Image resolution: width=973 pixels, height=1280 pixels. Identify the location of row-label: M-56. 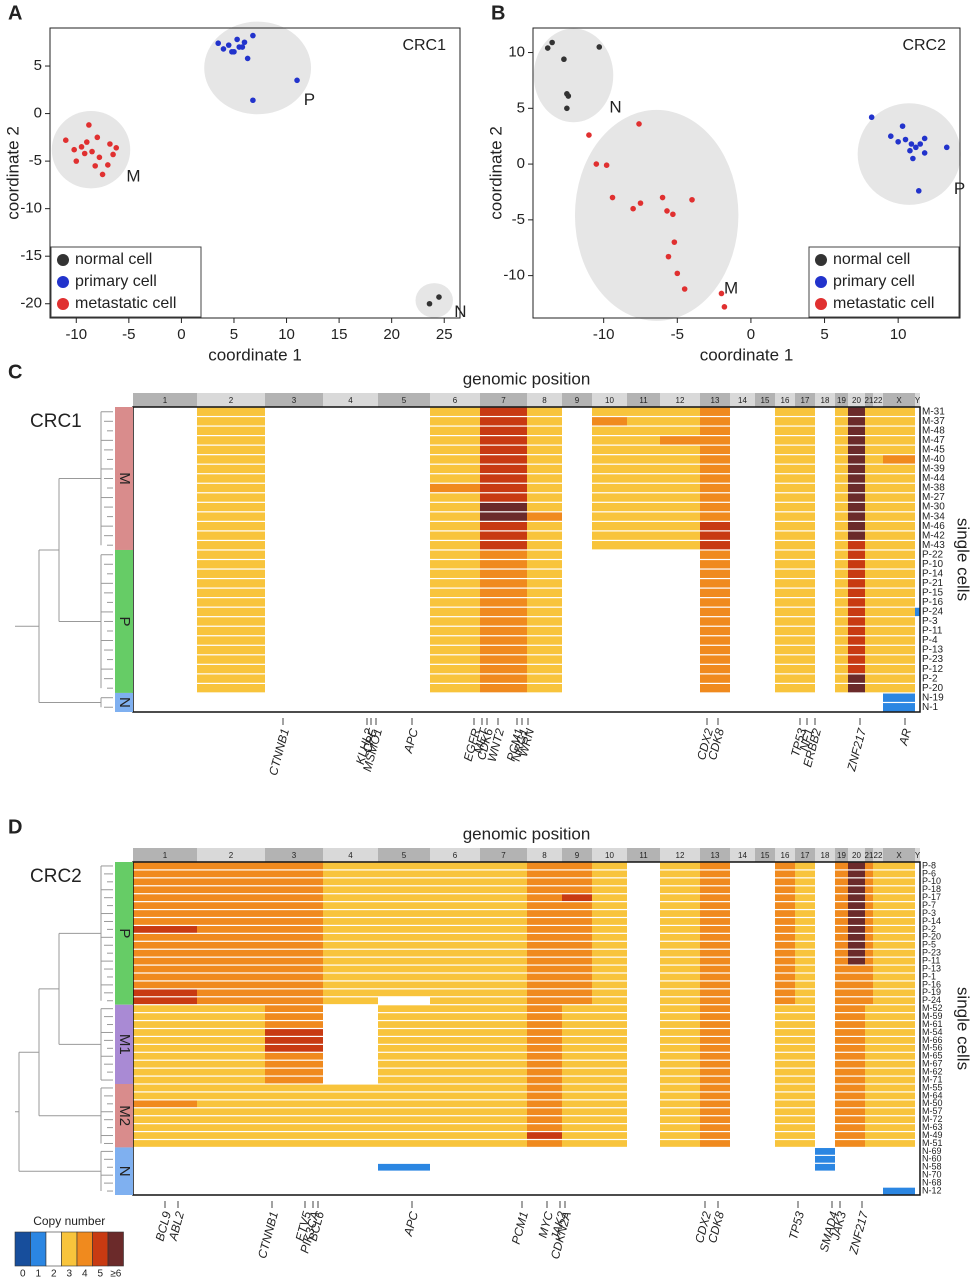
(932, 1048).